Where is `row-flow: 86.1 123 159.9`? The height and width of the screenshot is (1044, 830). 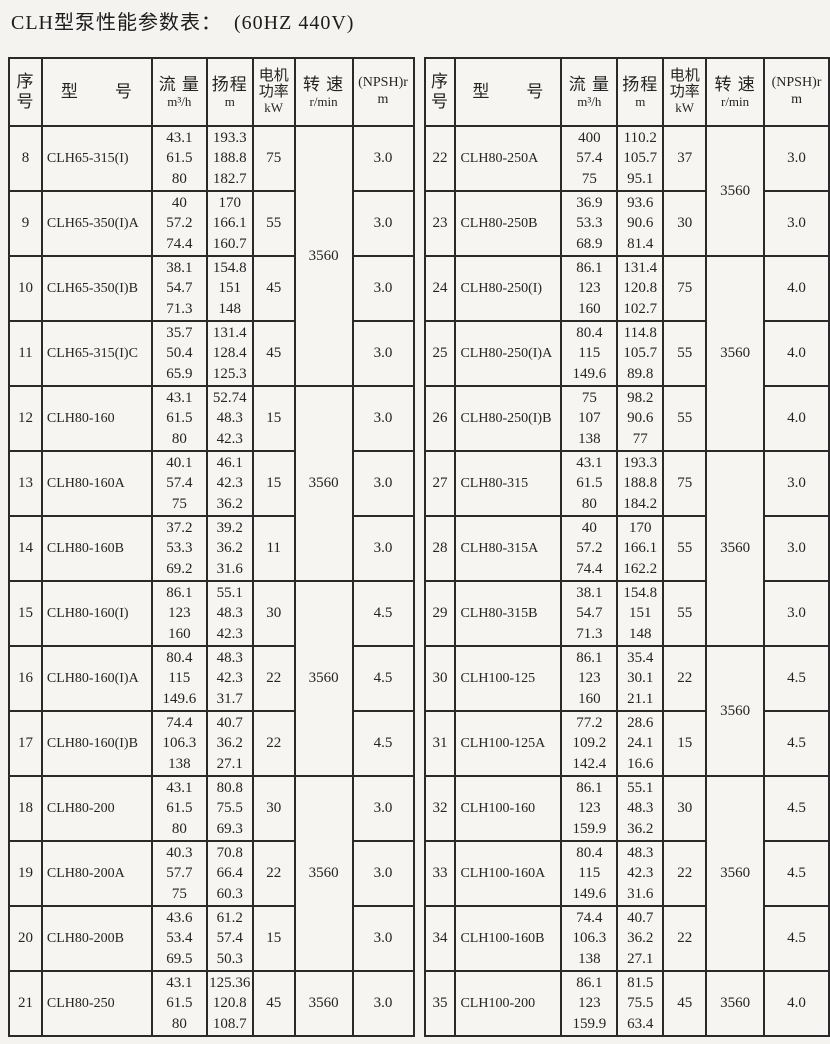
row-flow: 86.1 123 159.9 is located at coordinates (589, 1003).